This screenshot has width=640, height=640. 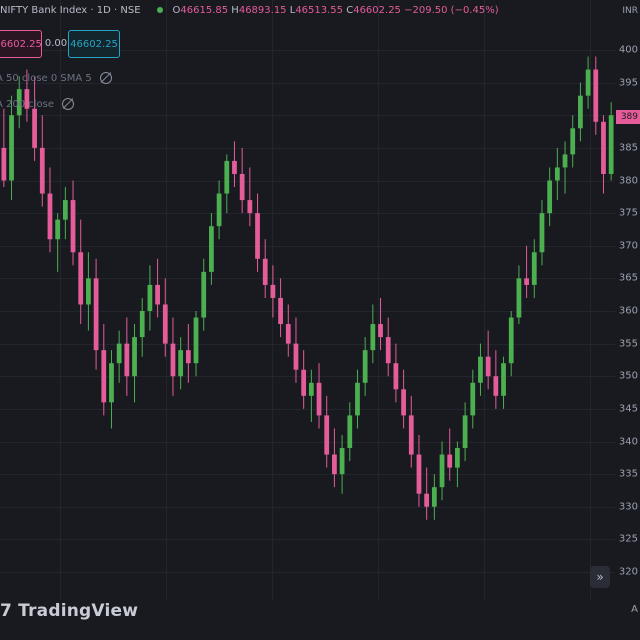 What do you see at coordinates (69, 611) in the screenshot?
I see `tradingview-logo: 7 TradingView` at bounding box center [69, 611].